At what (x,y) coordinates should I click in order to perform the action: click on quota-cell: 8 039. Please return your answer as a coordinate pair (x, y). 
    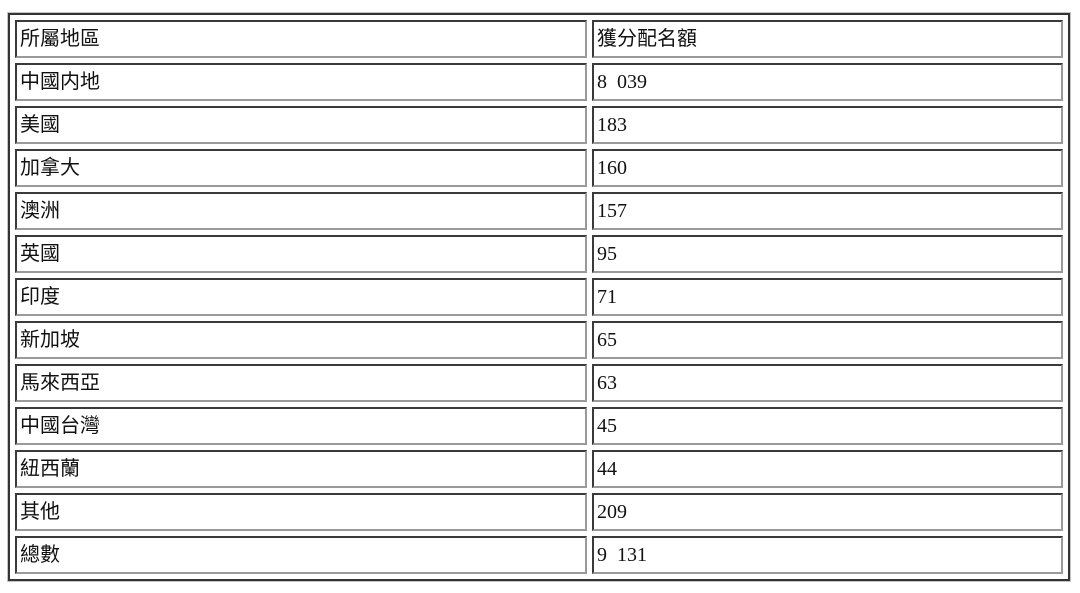
    Looking at the image, I should click on (827, 82).